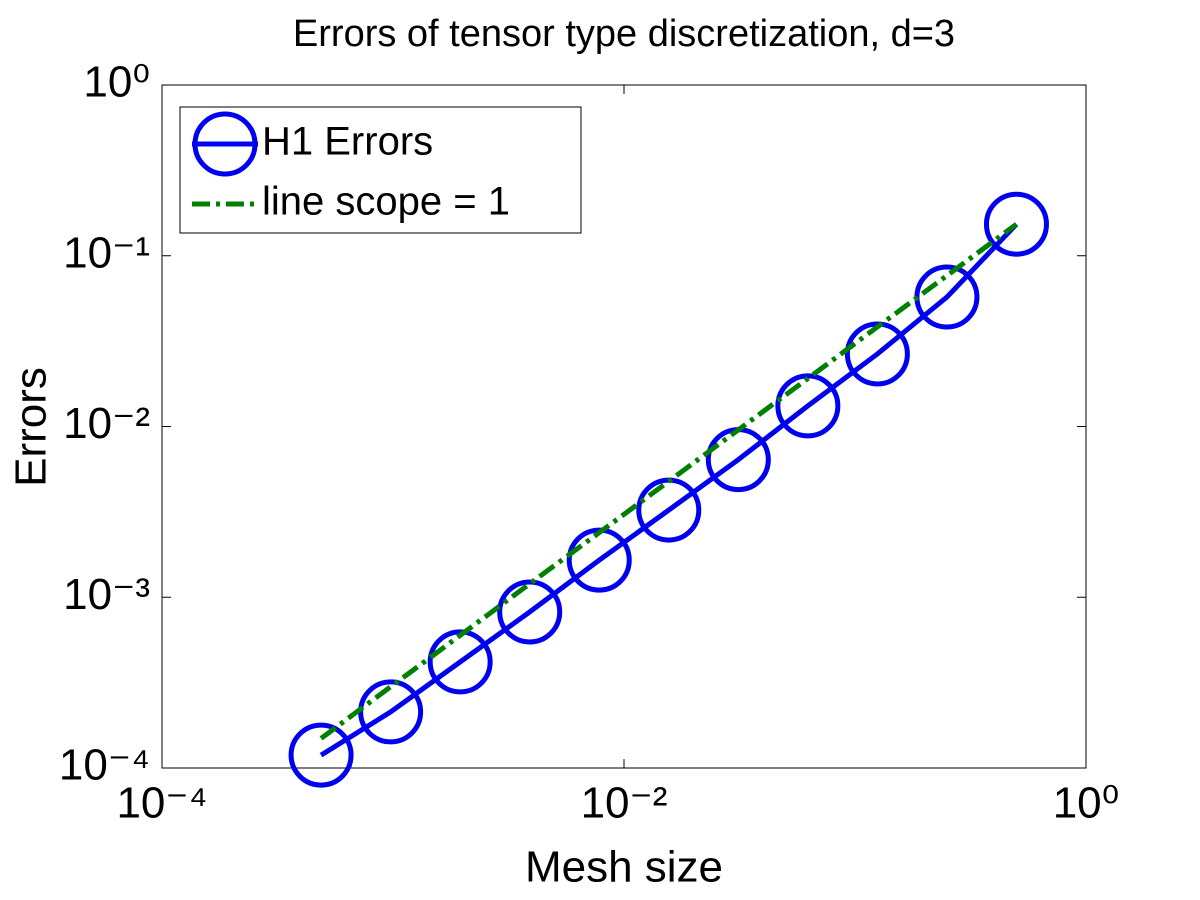 This screenshot has width=1200, height=900. Describe the element at coordinates (104, 765) in the screenshot. I see `y-tick-label: 10⁻⁴` at that location.